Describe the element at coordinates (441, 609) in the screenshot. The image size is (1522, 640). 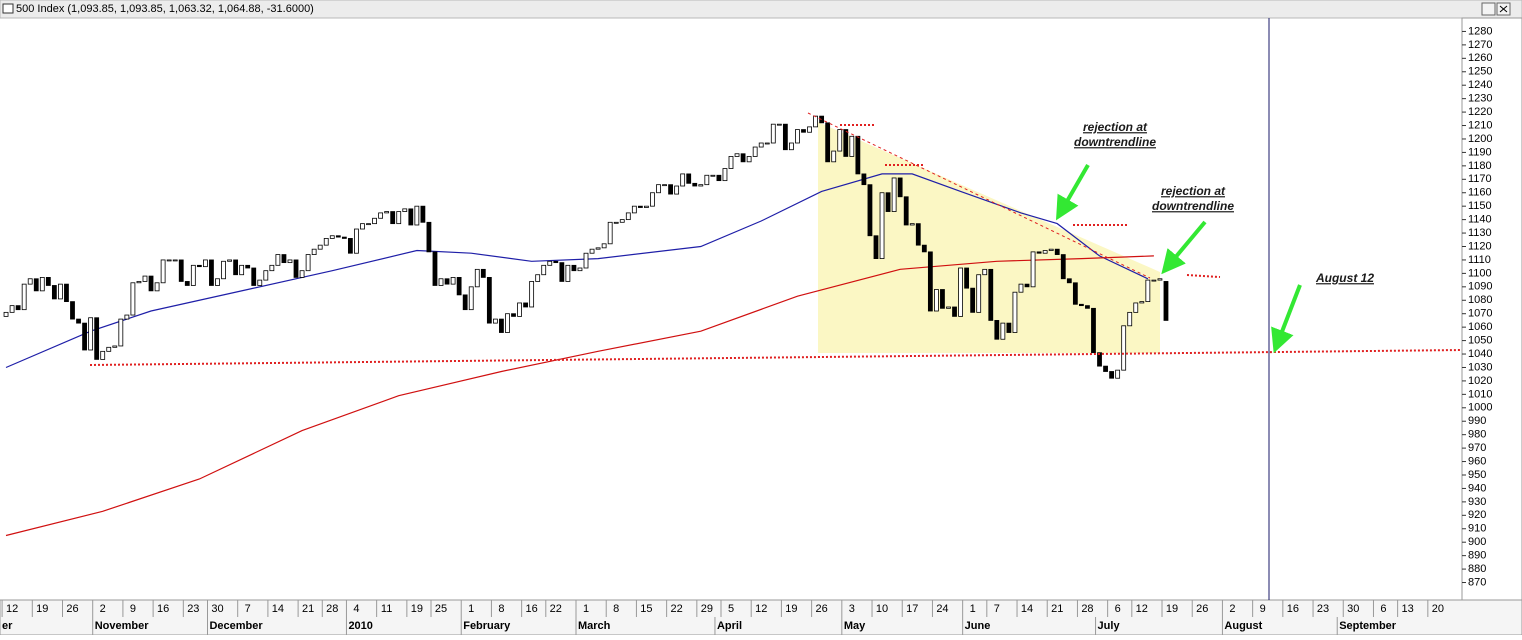
I see `x-tick-label: 25` at that location.